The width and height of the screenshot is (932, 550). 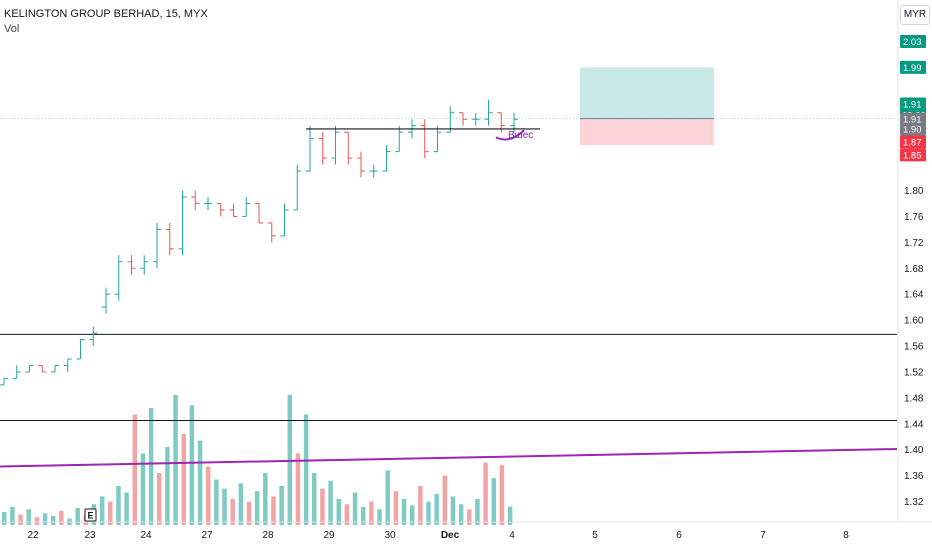 I want to click on price-tag-label: 1.99, so click(x=912, y=68).